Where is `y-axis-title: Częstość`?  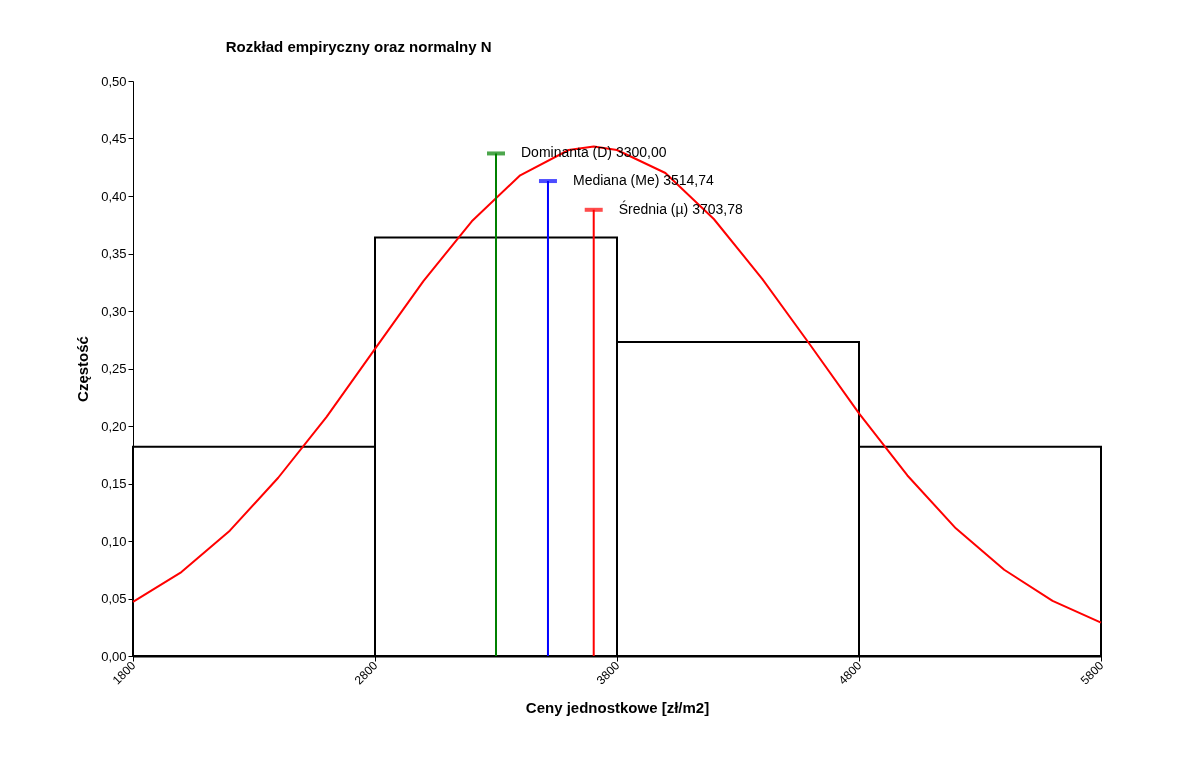
y-axis-title: Częstość is located at coordinates (83, 369).